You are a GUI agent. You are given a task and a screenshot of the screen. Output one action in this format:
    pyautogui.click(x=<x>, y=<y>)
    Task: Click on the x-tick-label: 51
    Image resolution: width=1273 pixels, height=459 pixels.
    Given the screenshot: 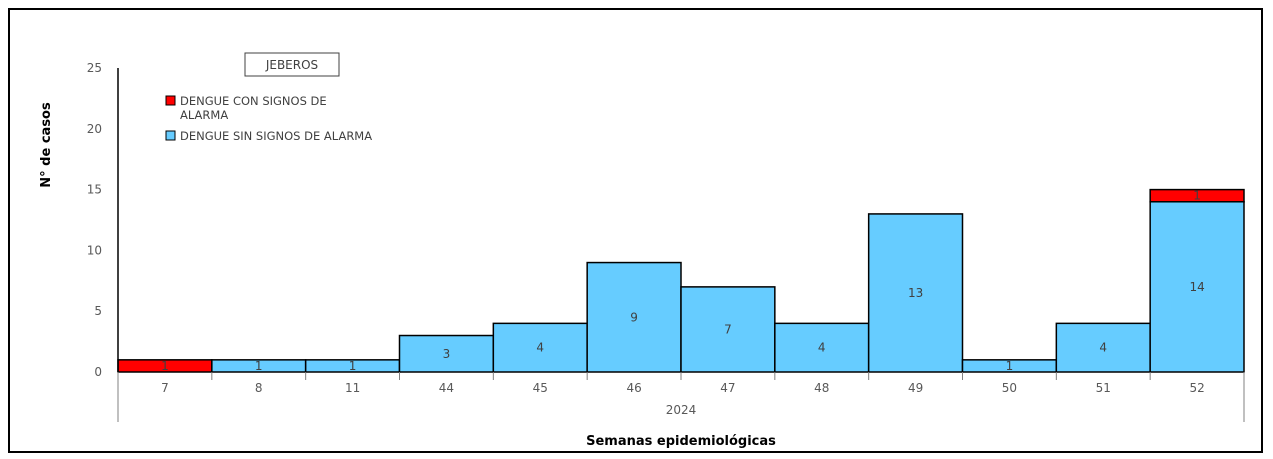 What is the action you would take?
    pyautogui.click(x=1103, y=388)
    